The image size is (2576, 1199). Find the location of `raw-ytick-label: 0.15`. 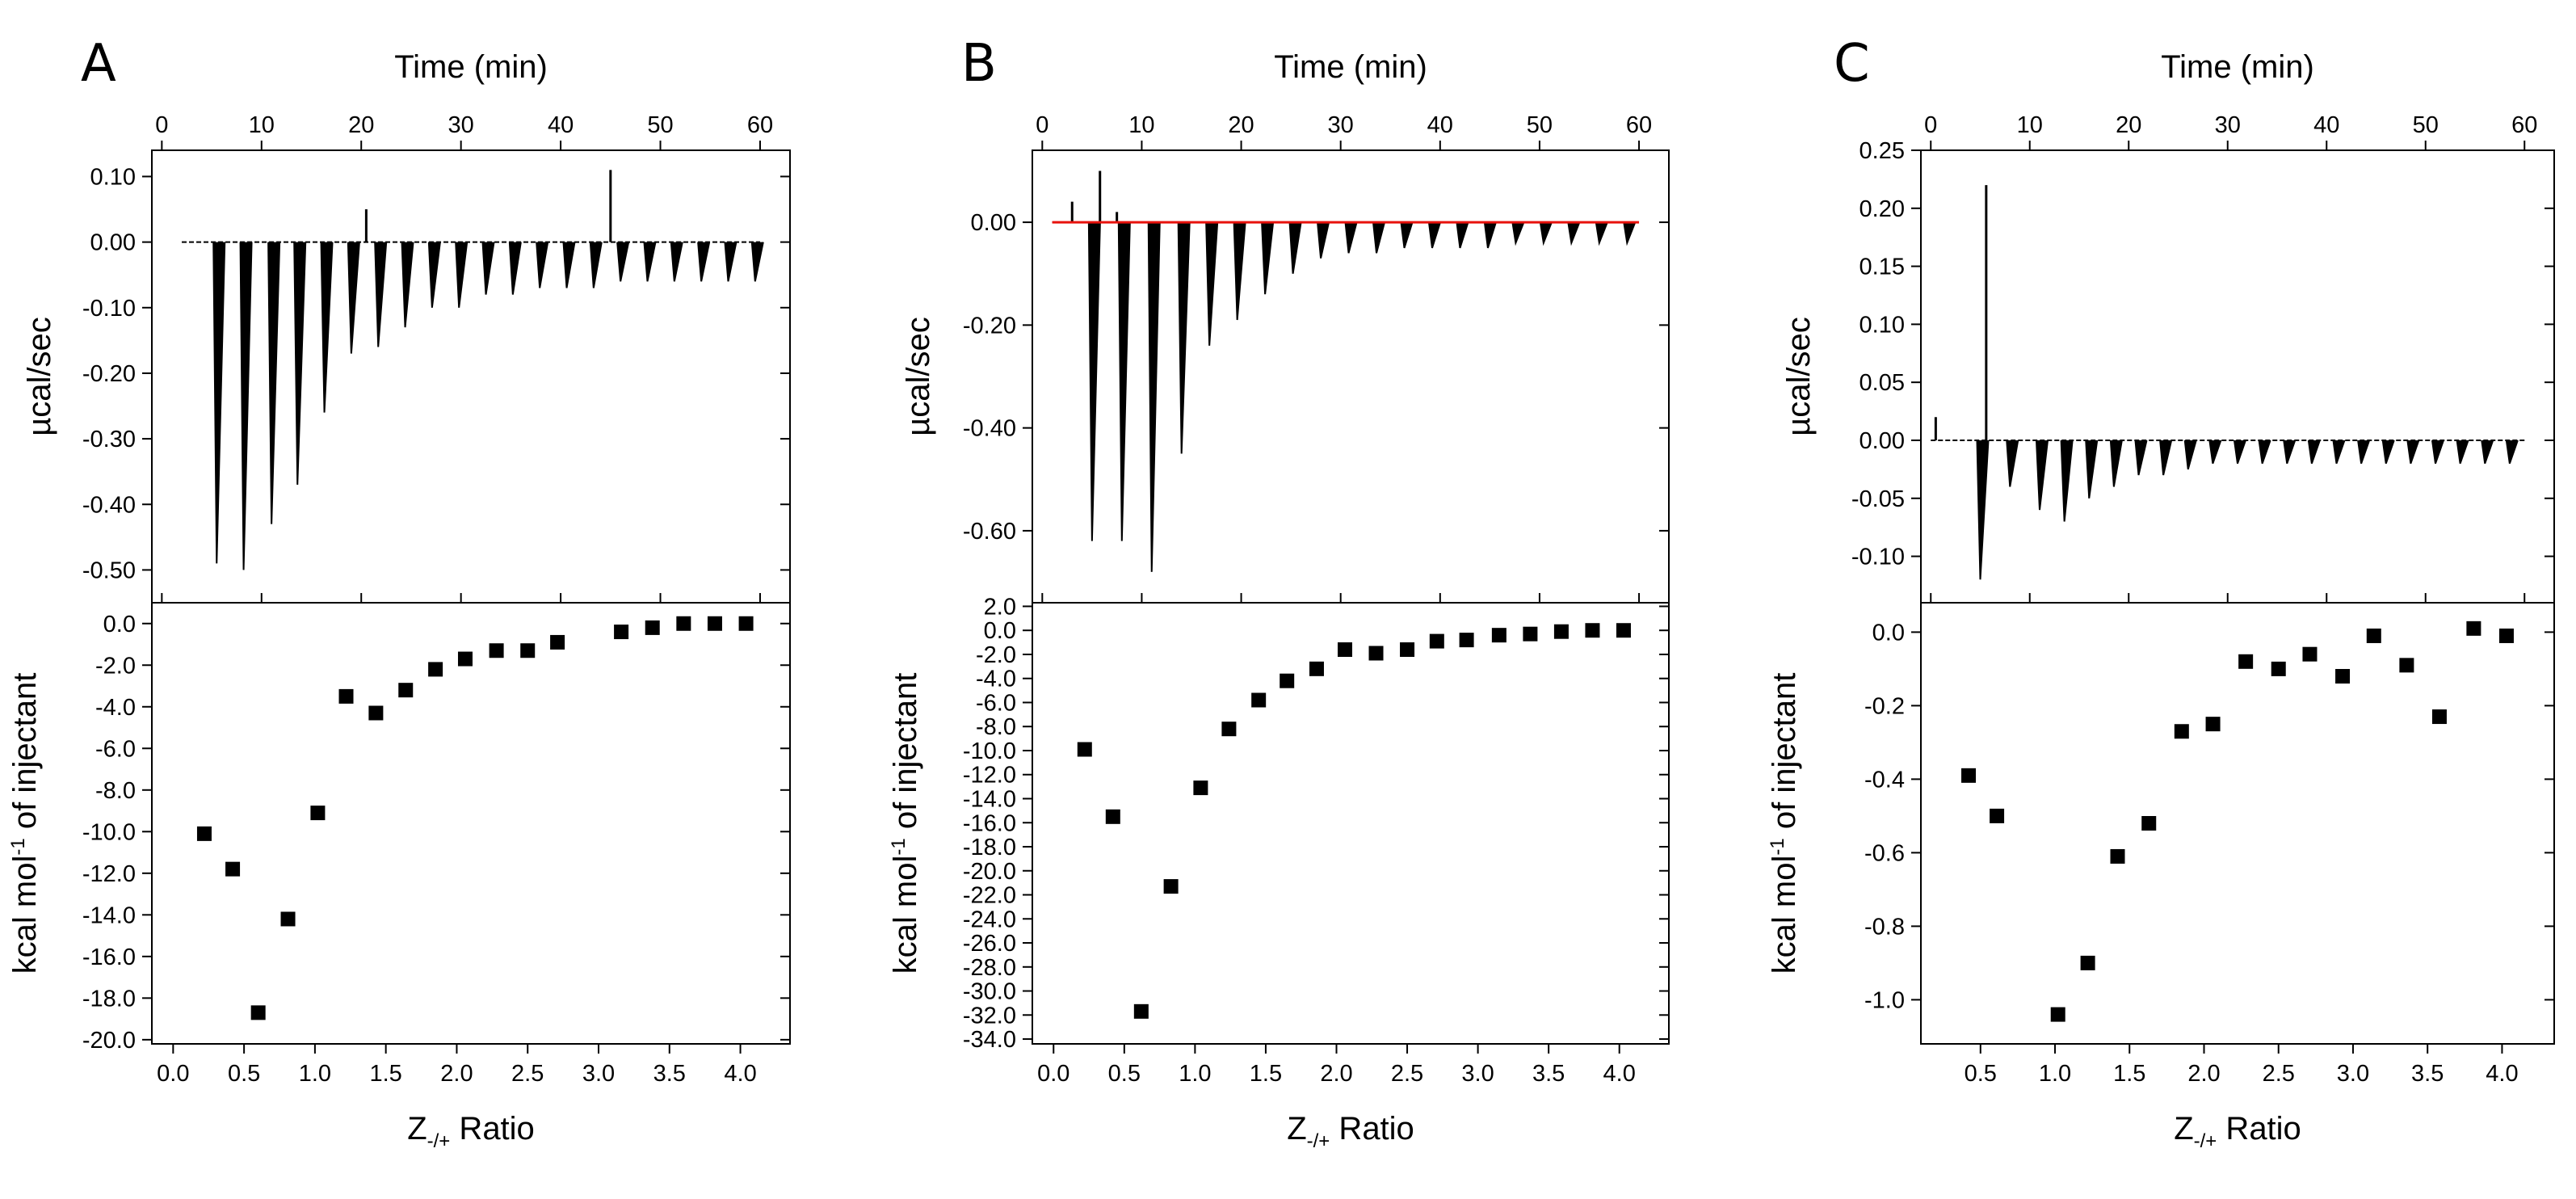

raw-ytick-label: 0.15 is located at coordinates (1883, 267).